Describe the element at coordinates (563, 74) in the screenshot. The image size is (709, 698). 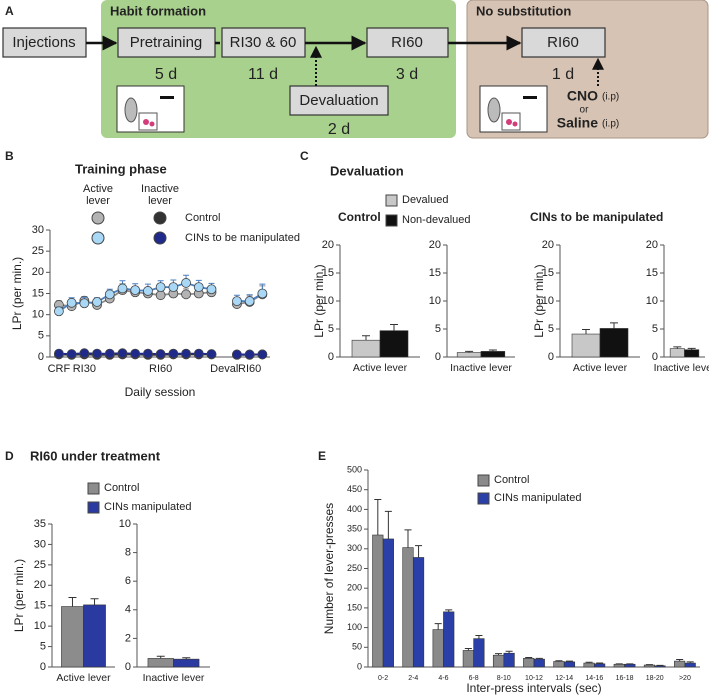
I see `final-duration: 1 d` at that location.